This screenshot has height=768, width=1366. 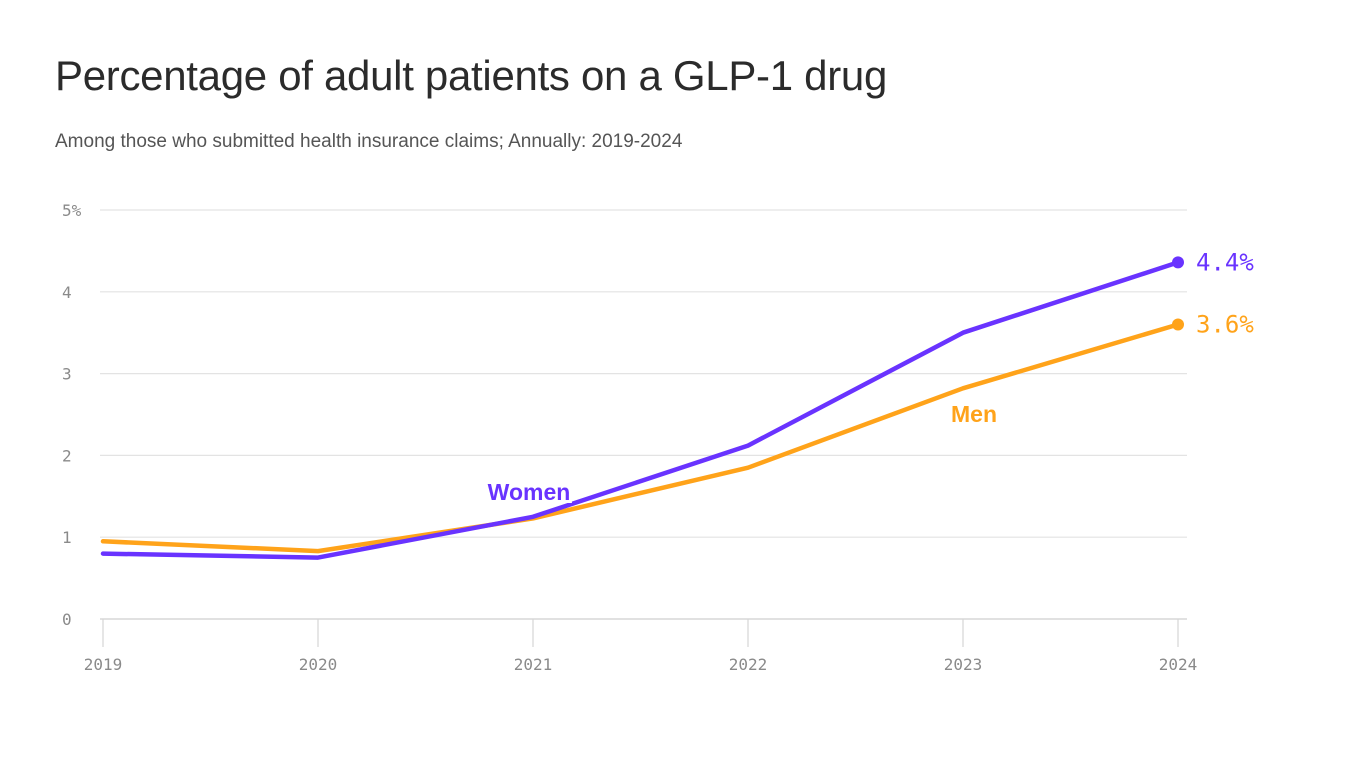 What do you see at coordinates (533, 664) in the screenshot?
I see `x-tick-label: 2021` at bounding box center [533, 664].